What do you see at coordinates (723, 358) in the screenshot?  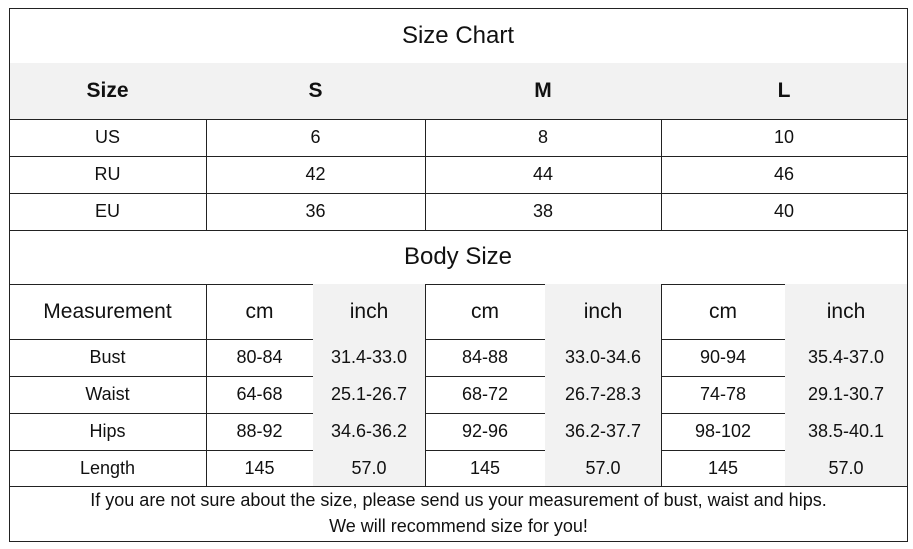 I see `measurement-value-cell: 90-94` at bounding box center [723, 358].